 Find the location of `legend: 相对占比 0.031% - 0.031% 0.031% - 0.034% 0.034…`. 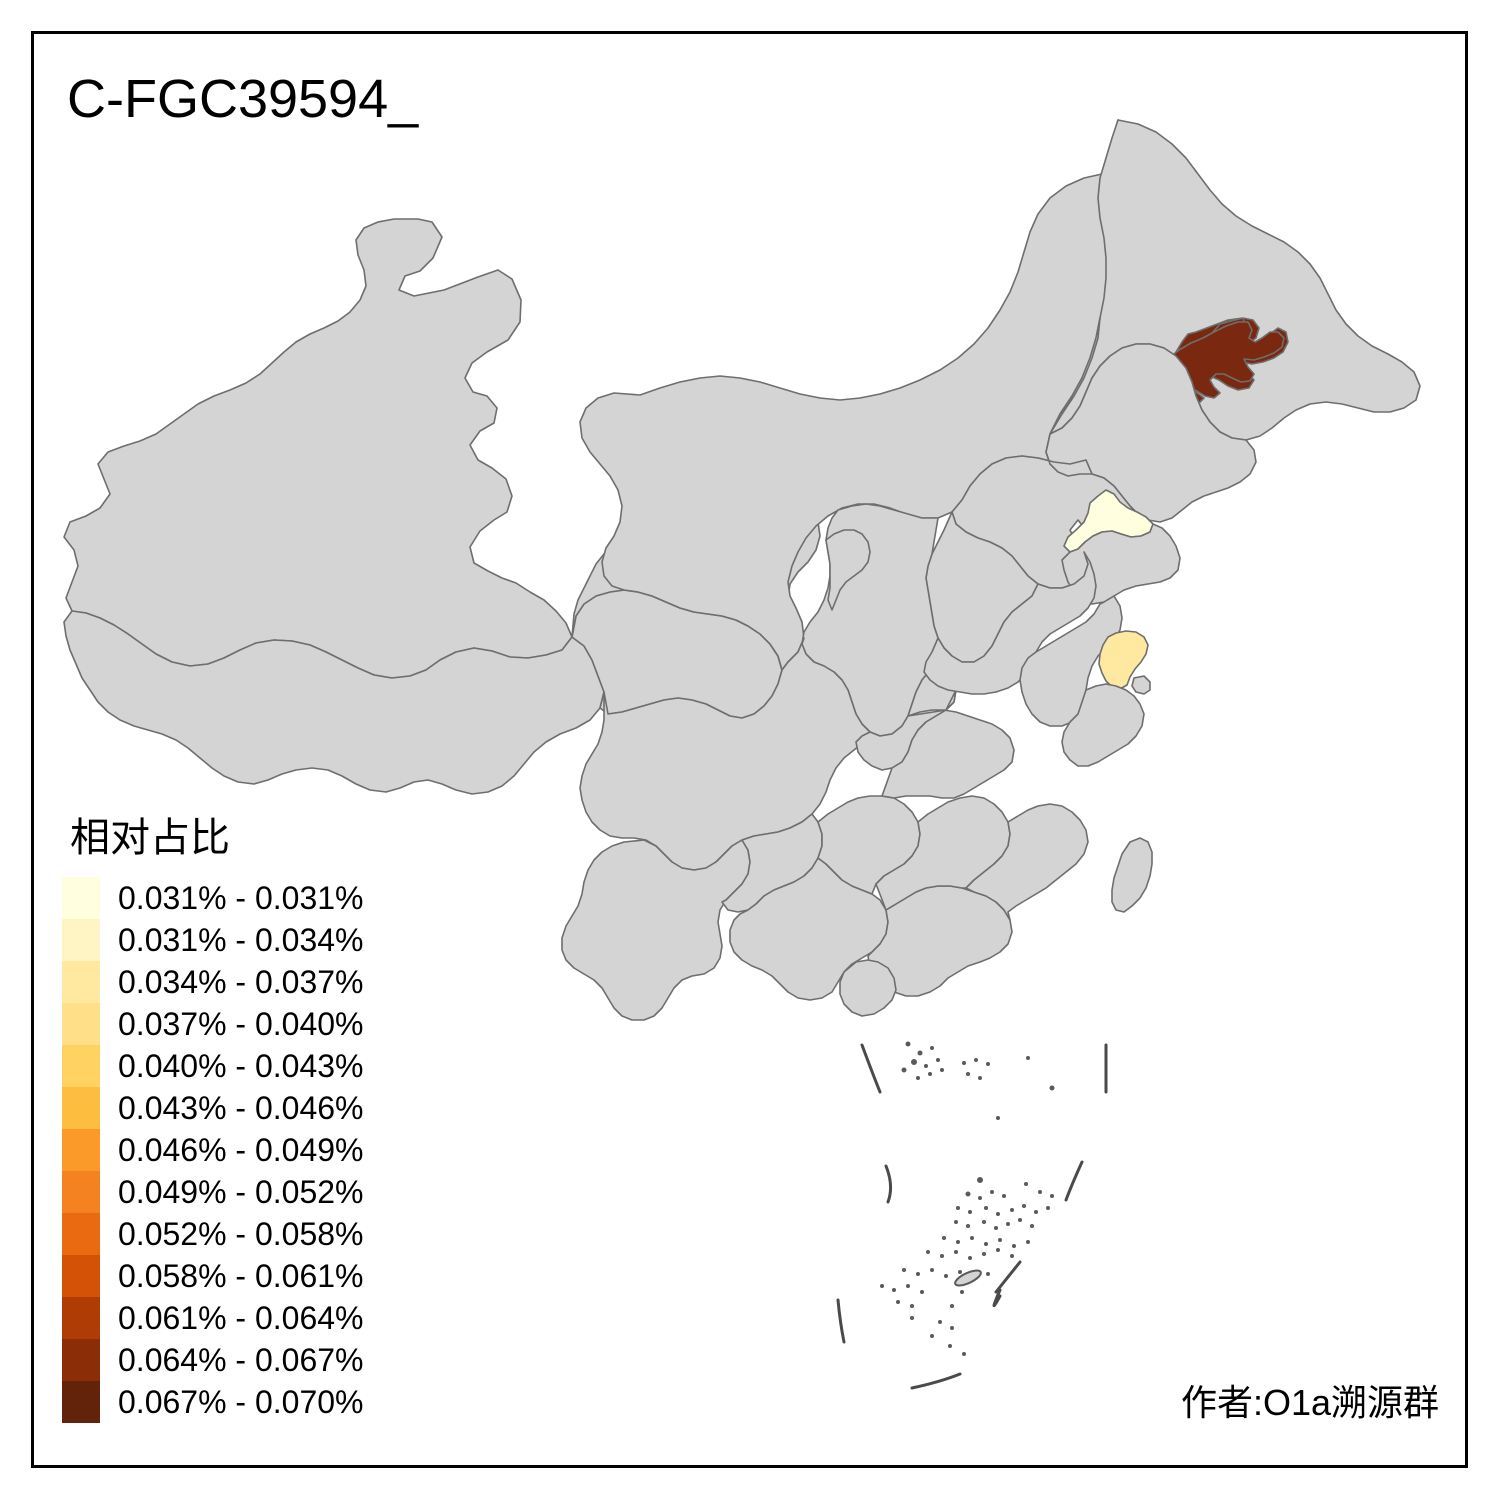

legend: 相对占比 0.031% - 0.031% 0.031% - 0.034% 0.034… is located at coordinates (213, 1114).